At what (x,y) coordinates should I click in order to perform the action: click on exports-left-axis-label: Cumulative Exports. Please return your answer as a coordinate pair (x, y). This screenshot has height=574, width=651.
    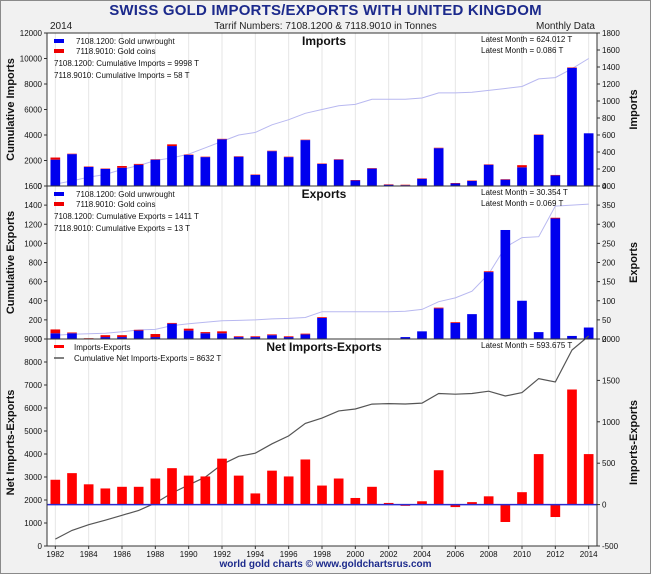
    Looking at the image, I should click on (11, 262).